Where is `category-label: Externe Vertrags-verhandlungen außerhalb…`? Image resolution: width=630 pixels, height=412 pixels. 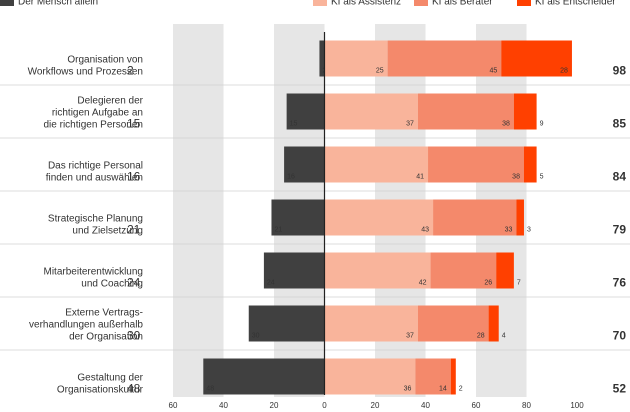 category-label: Externe Vertrags-verhandlungen außerhalb… is located at coordinates (86, 324).